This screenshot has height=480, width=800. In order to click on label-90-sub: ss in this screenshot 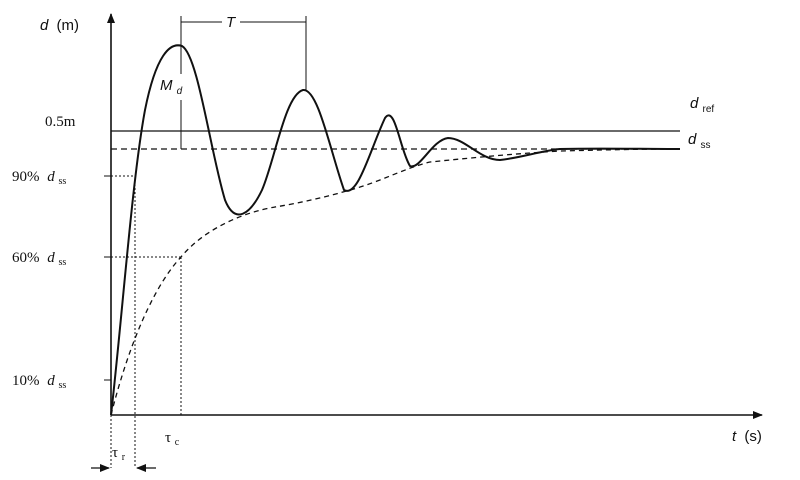, I will do `click(63, 181)`.